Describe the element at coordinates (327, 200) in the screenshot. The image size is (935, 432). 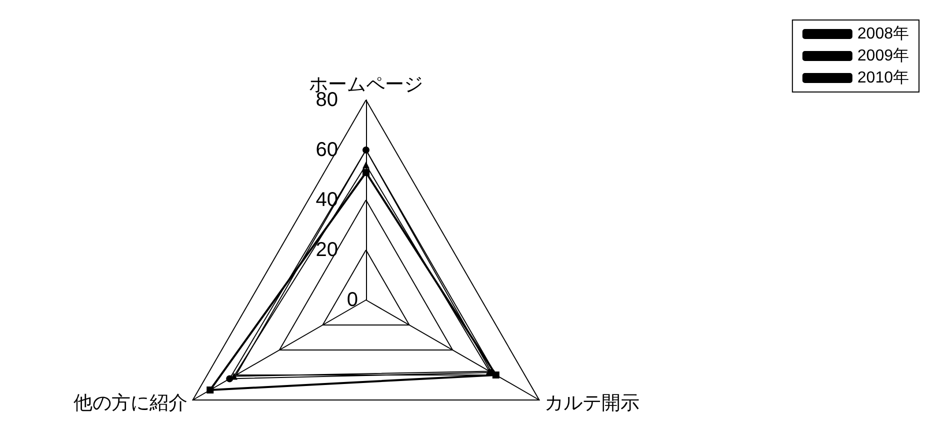
I see `y-tick-label: 40` at that location.